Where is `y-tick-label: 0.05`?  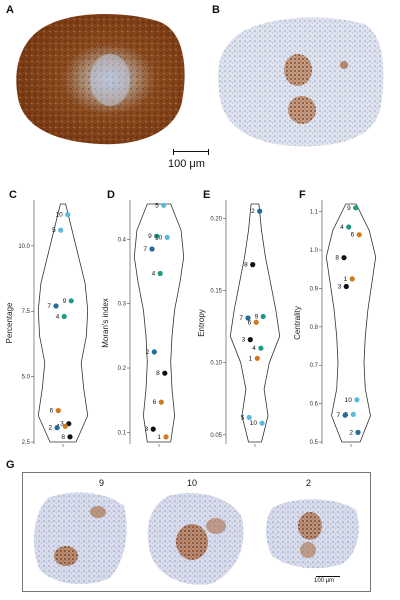
y-tick-label: 0.05 is located at coordinates (216, 436).